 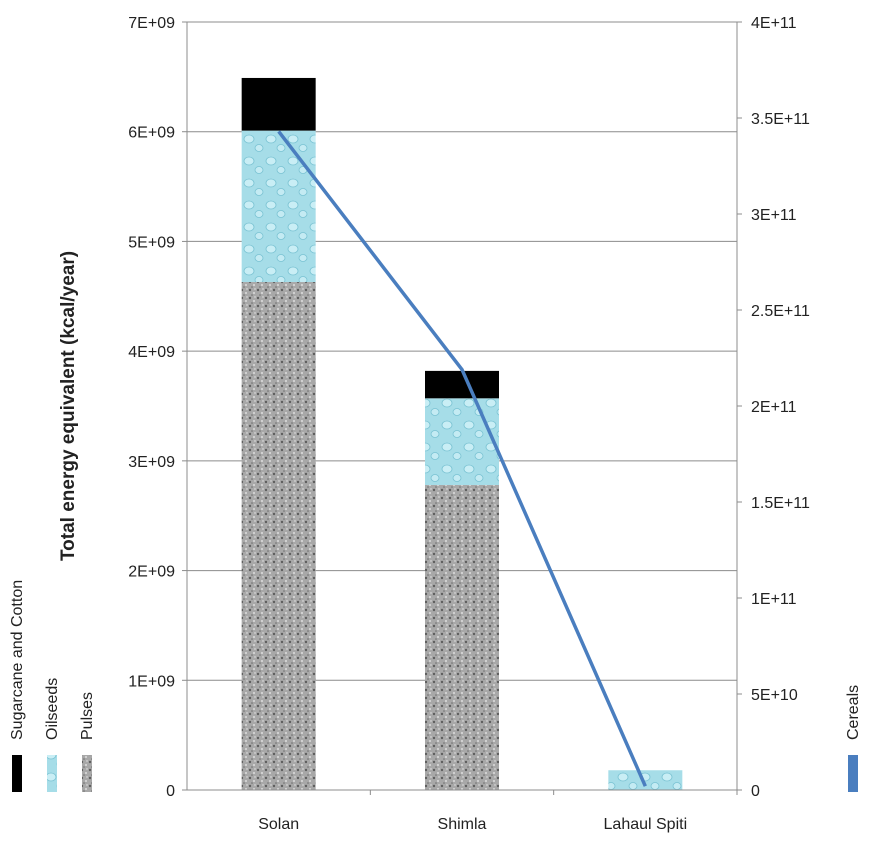 I want to click on y-tick-label: 4E+09, so click(x=151, y=352).